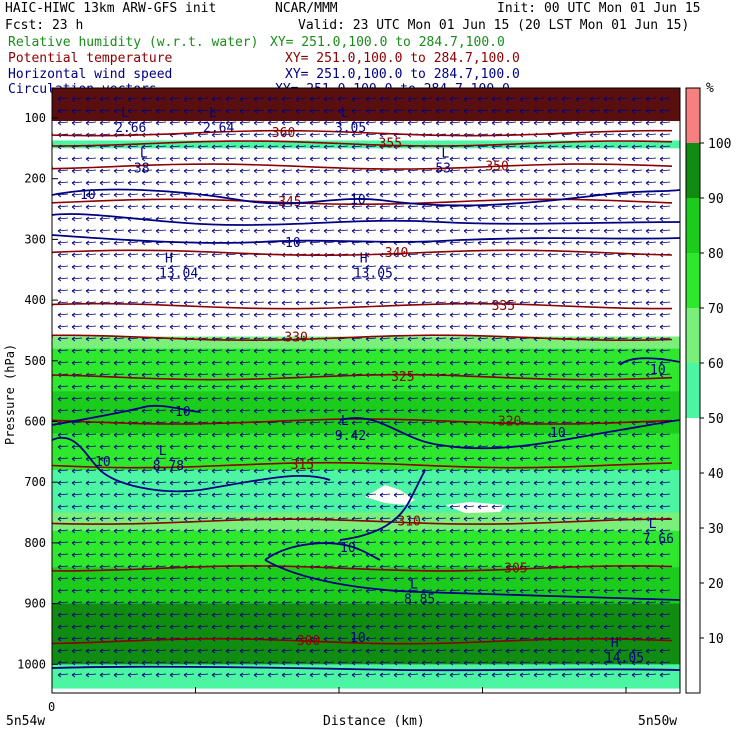 This screenshot has width=740, height=740. Describe the element at coordinates (345, 113) in the screenshot. I see `extremum-marker: L` at that location.